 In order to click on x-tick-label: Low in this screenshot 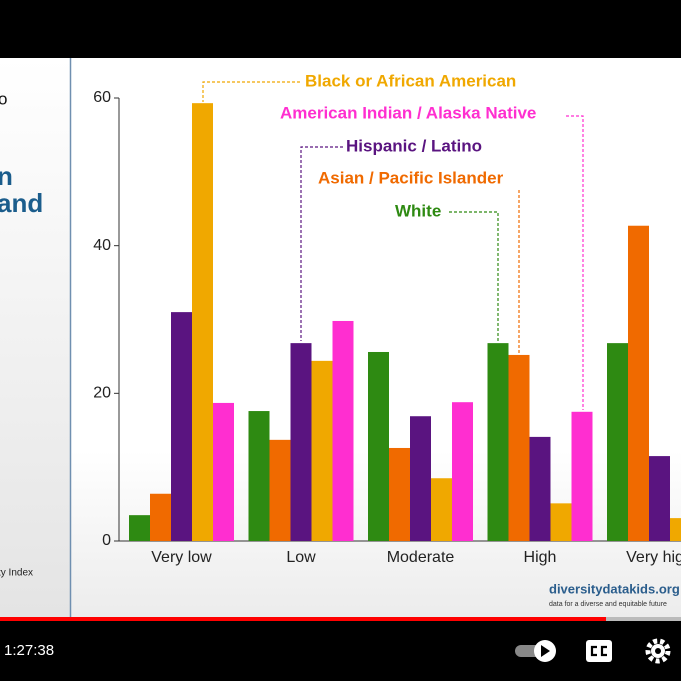, I will do `click(301, 557)`.